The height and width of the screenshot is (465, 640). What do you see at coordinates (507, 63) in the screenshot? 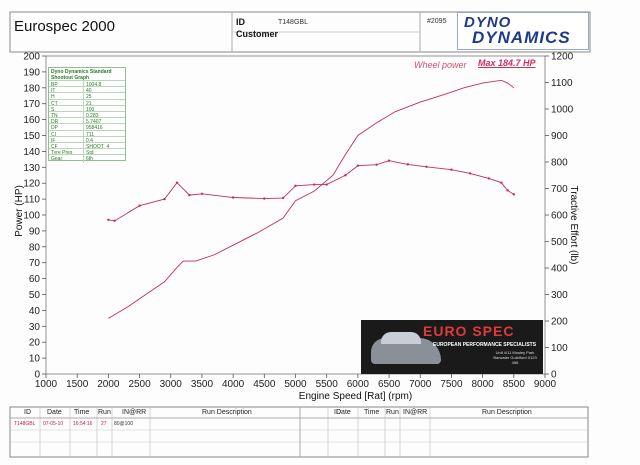
I see `max-power-annotation: Max 184.7 HP` at bounding box center [507, 63].